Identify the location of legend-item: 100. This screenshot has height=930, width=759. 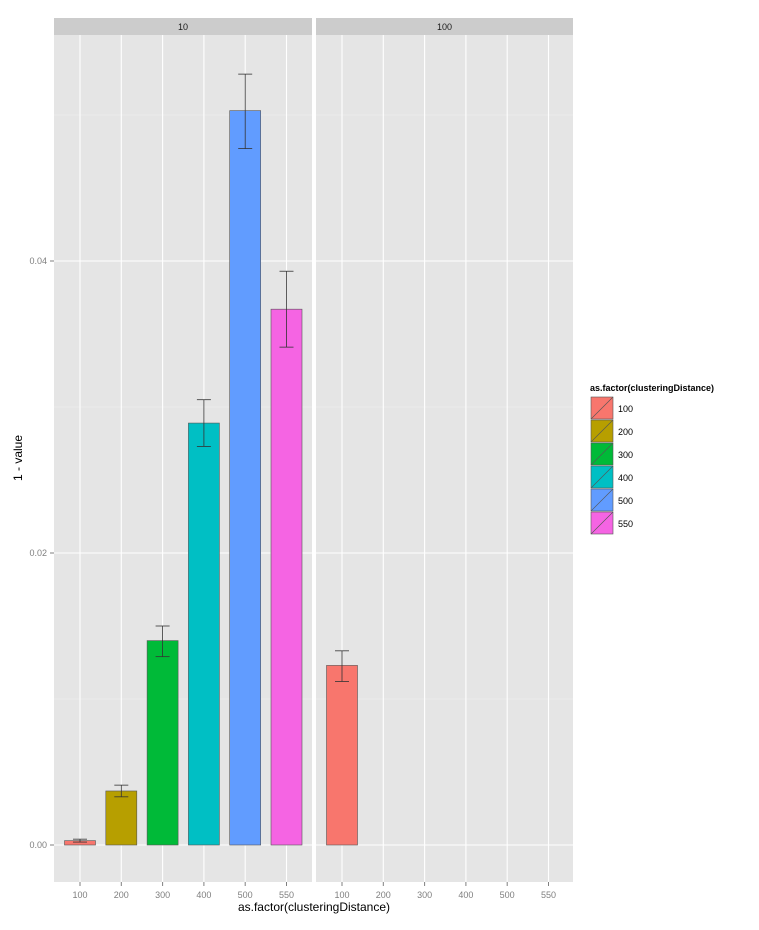
(611, 408).